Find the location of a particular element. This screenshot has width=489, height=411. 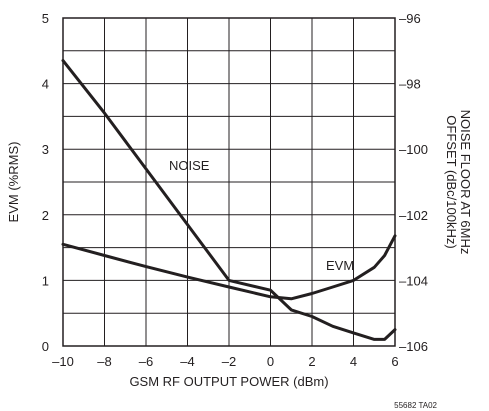

y-right-tick-labels: –106 –104 –102 –100 –98 –96 is located at coordinates (413, 182).